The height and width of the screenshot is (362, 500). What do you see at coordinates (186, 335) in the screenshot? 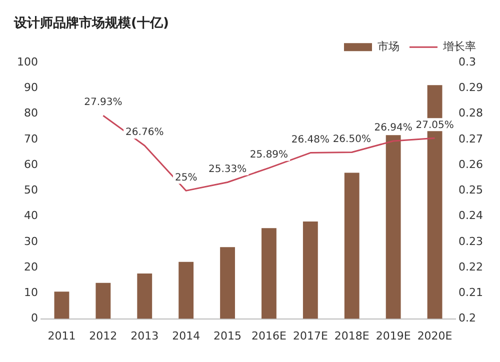
I see `x-tick-label: 2014` at bounding box center [186, 335].